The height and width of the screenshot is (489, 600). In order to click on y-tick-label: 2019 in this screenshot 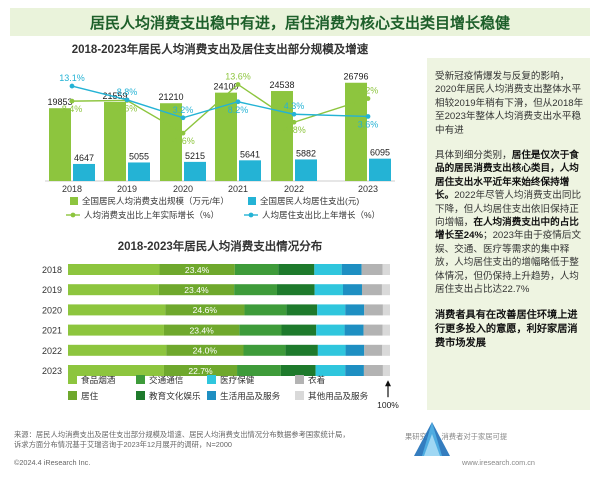, I will do `click(52, 290)`.